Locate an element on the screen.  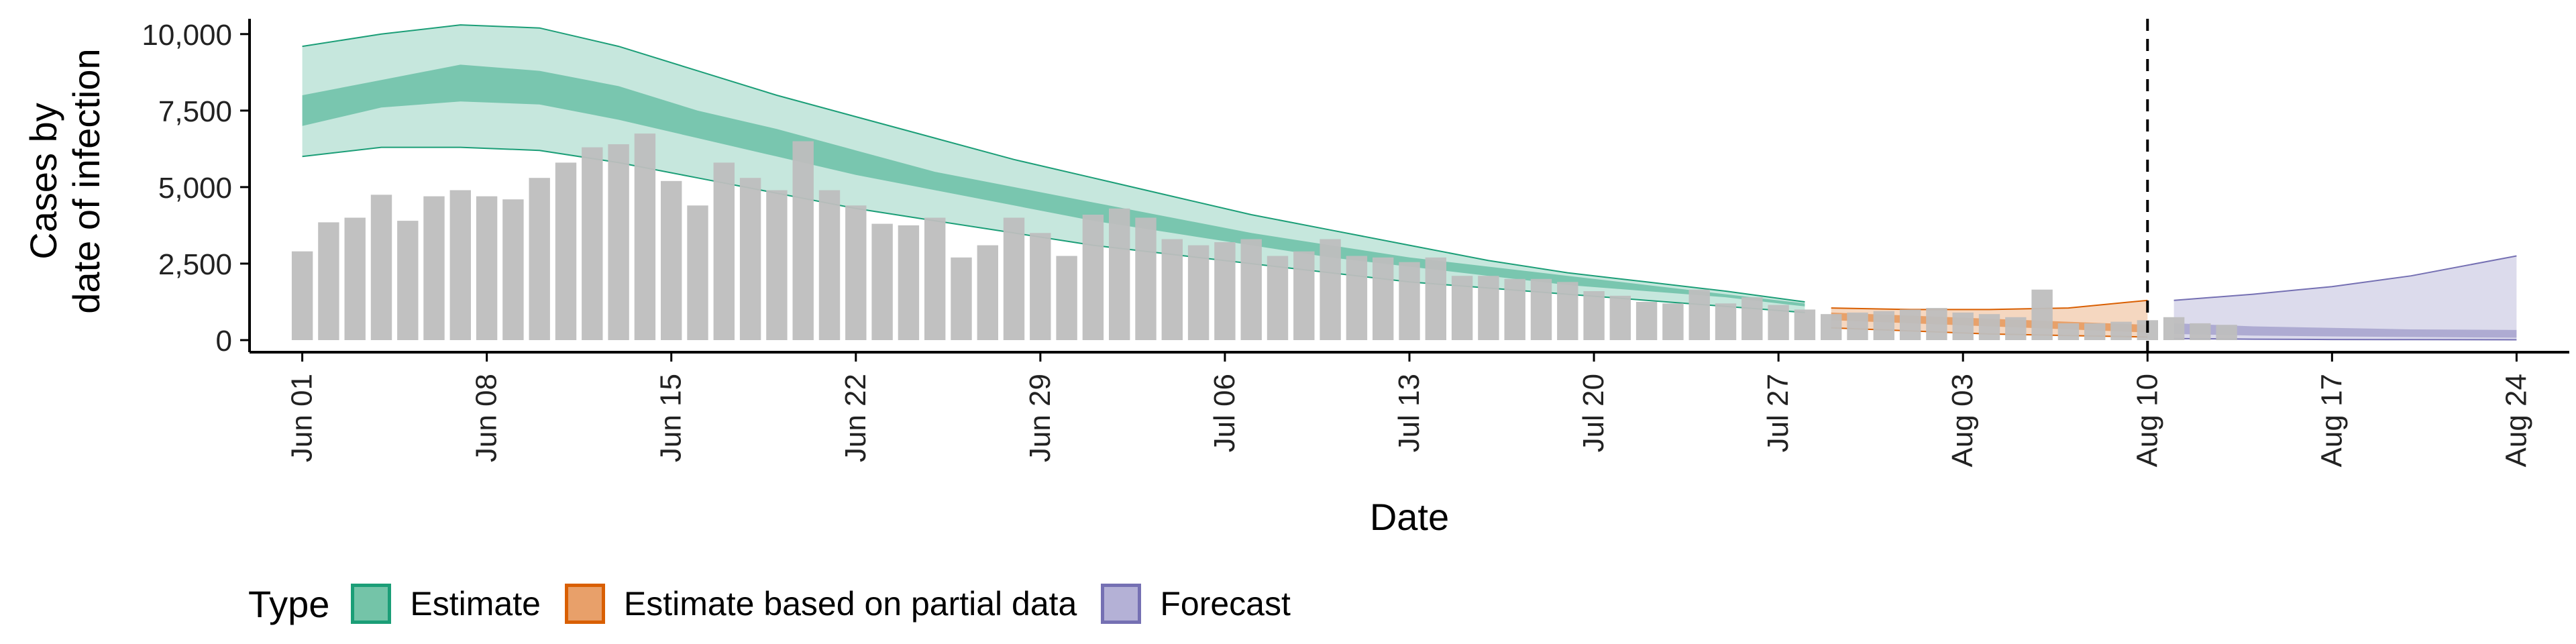
legend-key-estimate is located at coordinates (371, 604).